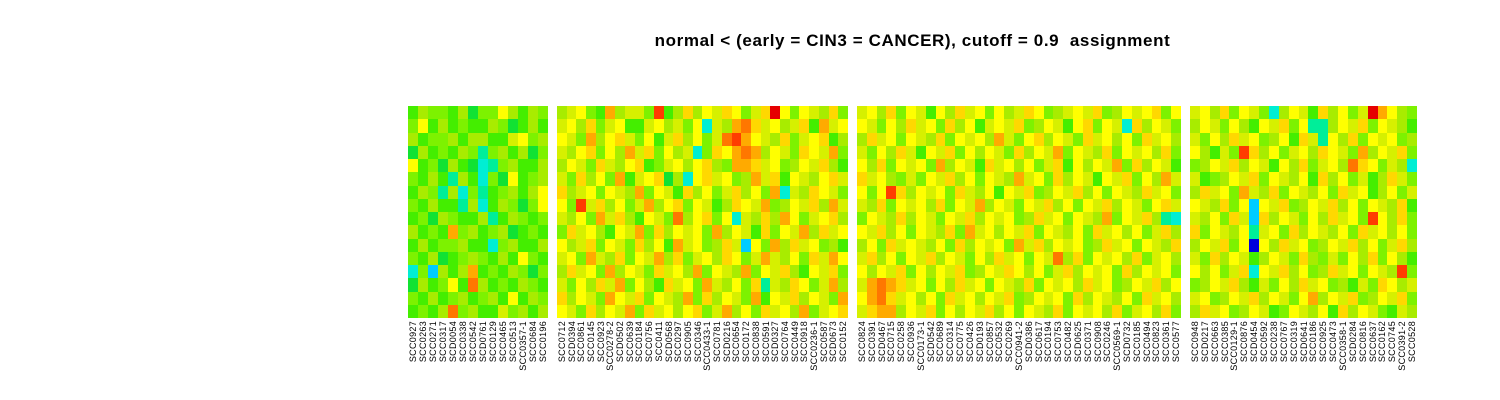 The image size is (1500, 400). What do you see at coordinates (533, 342) in the screenshot?
I see `x-axis-label: SCC0684` at bounding box center [533, 342].